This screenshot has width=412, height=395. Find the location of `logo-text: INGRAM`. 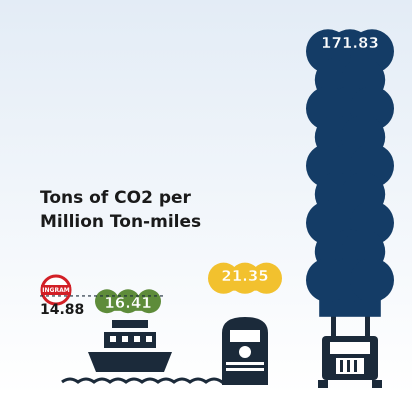

logo-text: INGRAM is located at coordinates (55, 290).